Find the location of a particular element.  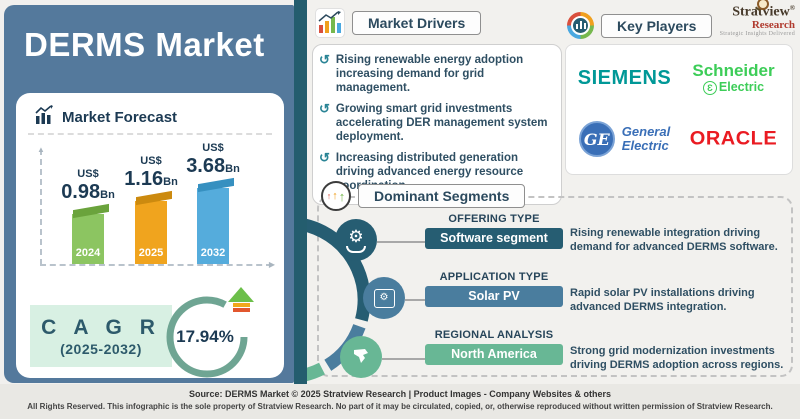

market-drivers-chart-icon is located at coordinates (330, 23).